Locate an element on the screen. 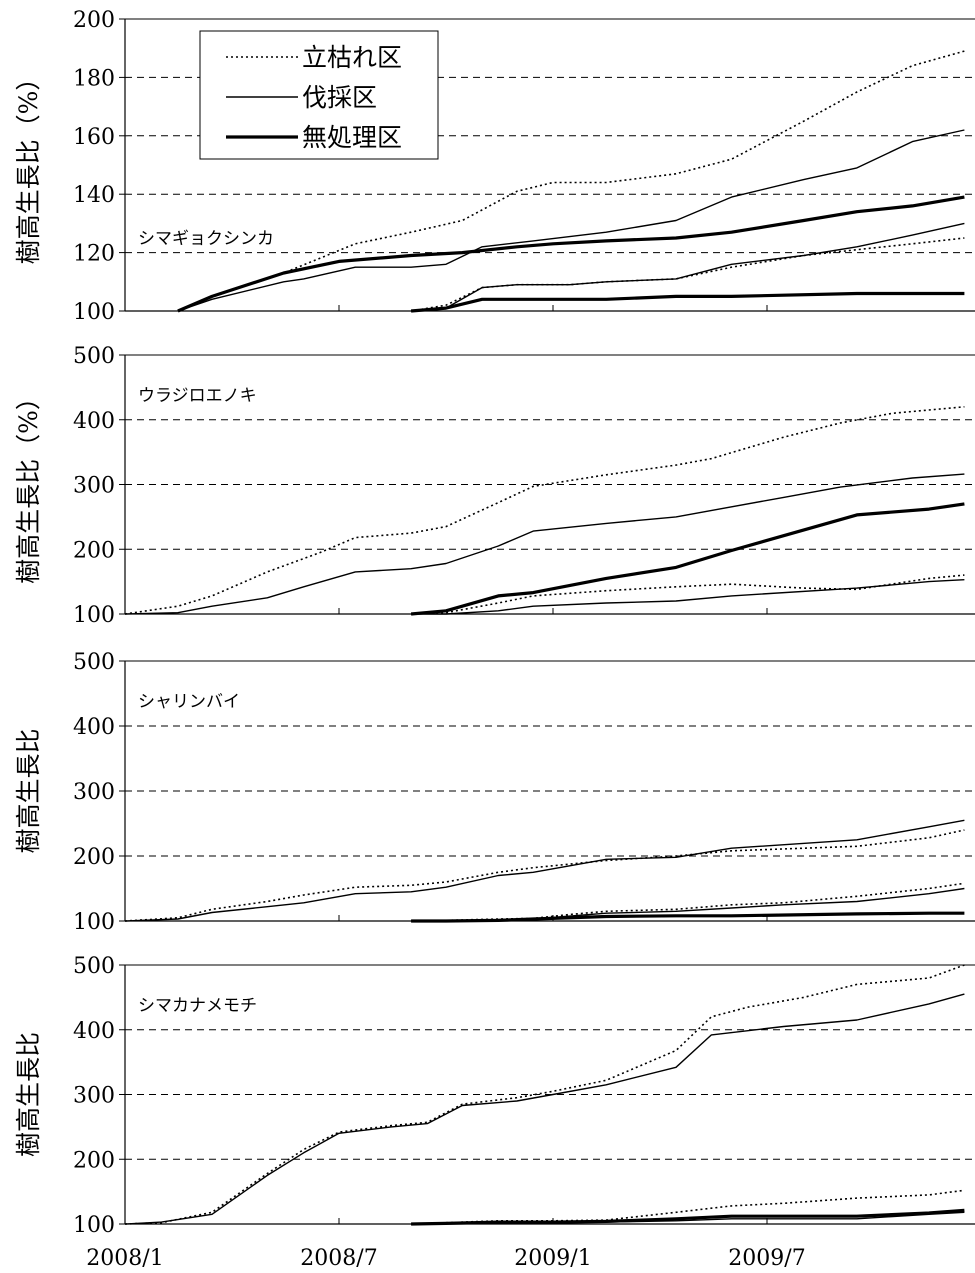 The height and width of the screenshot is (1273, 975). species-label: シマギョクシンカ is located at coordinates (206, 239).